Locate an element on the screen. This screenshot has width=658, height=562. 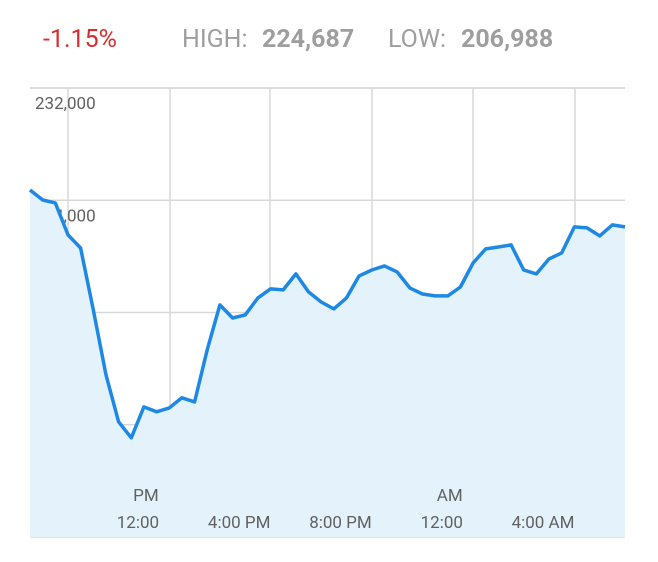
y-tick-label: 232,000 is located at coordinates (65, 104).